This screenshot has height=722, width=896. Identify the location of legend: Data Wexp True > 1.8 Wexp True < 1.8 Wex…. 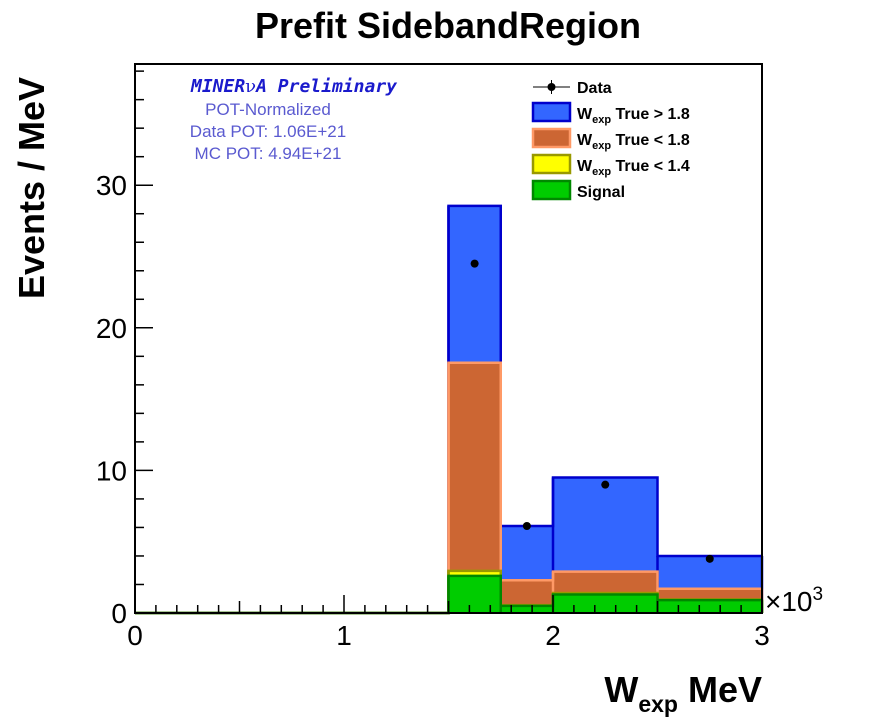
(610, 140).